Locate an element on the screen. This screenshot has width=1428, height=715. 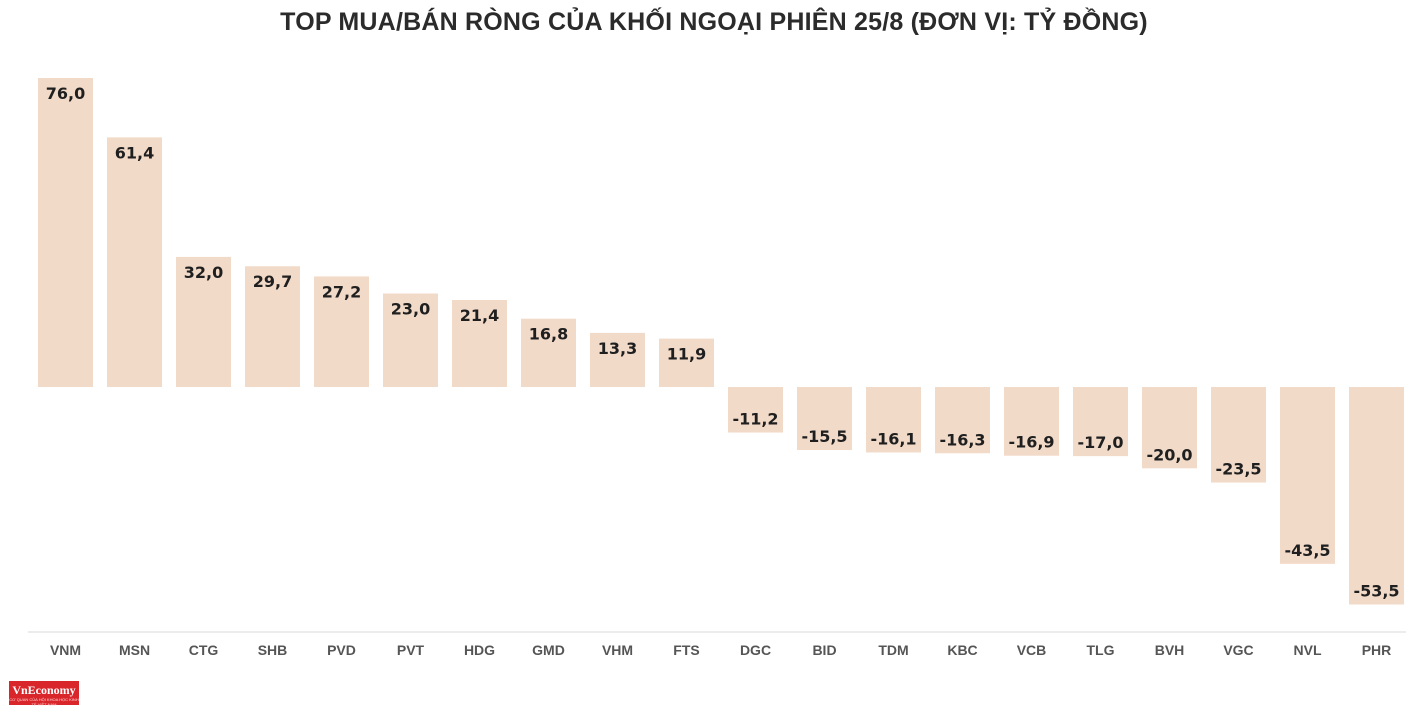
bar-bid is located at coordinates (824, 419).